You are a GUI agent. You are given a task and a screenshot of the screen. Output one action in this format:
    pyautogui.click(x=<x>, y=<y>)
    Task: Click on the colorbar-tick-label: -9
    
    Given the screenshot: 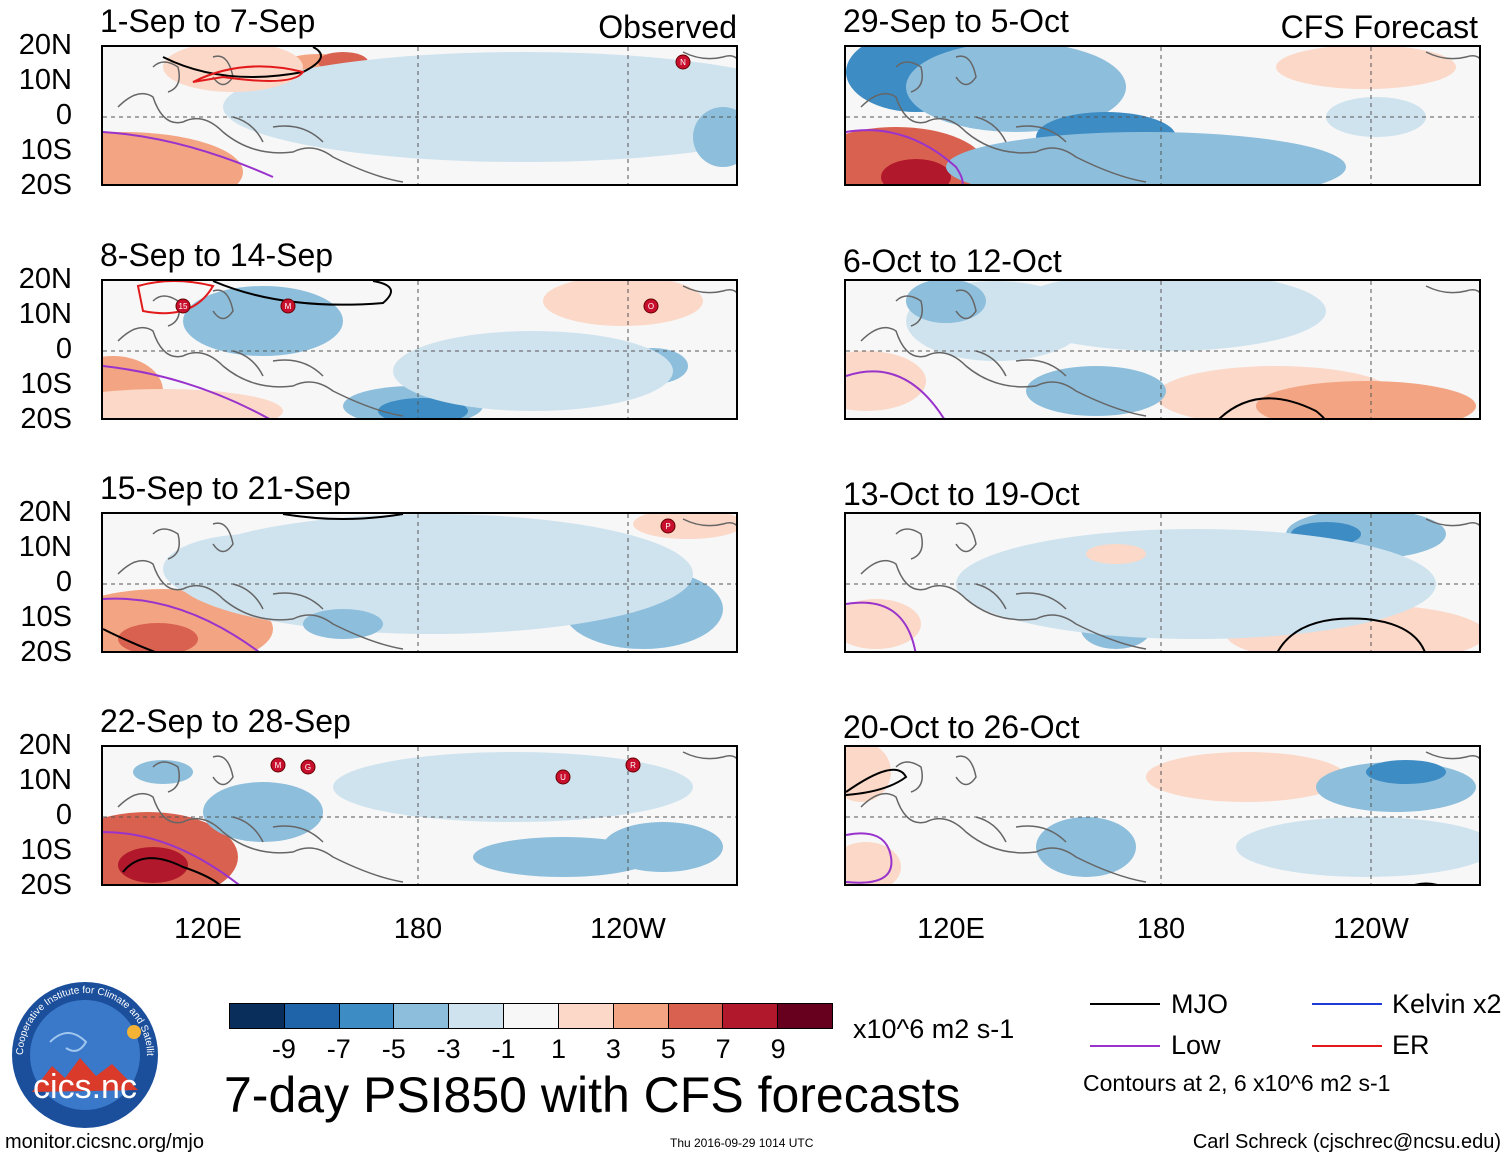 What is the action you would take?
    pyautogui.click(x=283, y=1049)
    